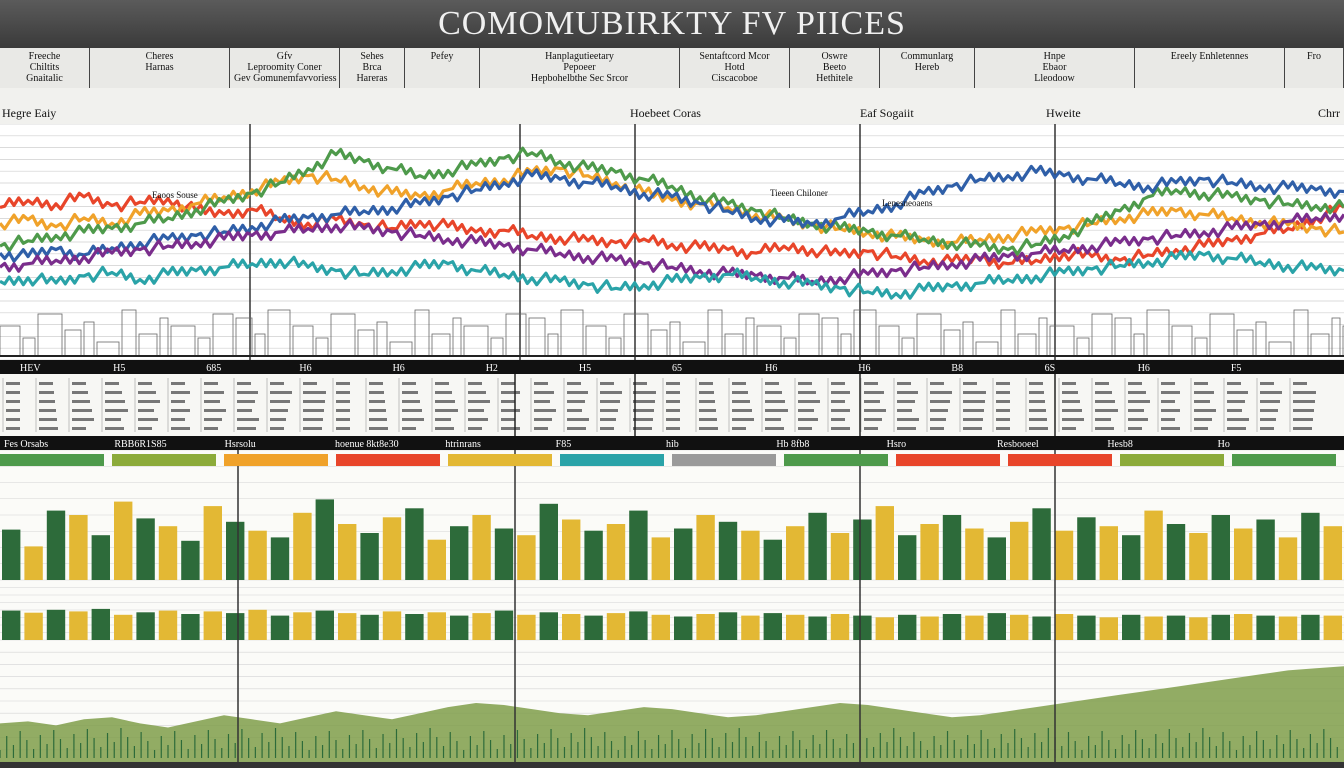  I want to click on series-line-orange, so click(672, 207).